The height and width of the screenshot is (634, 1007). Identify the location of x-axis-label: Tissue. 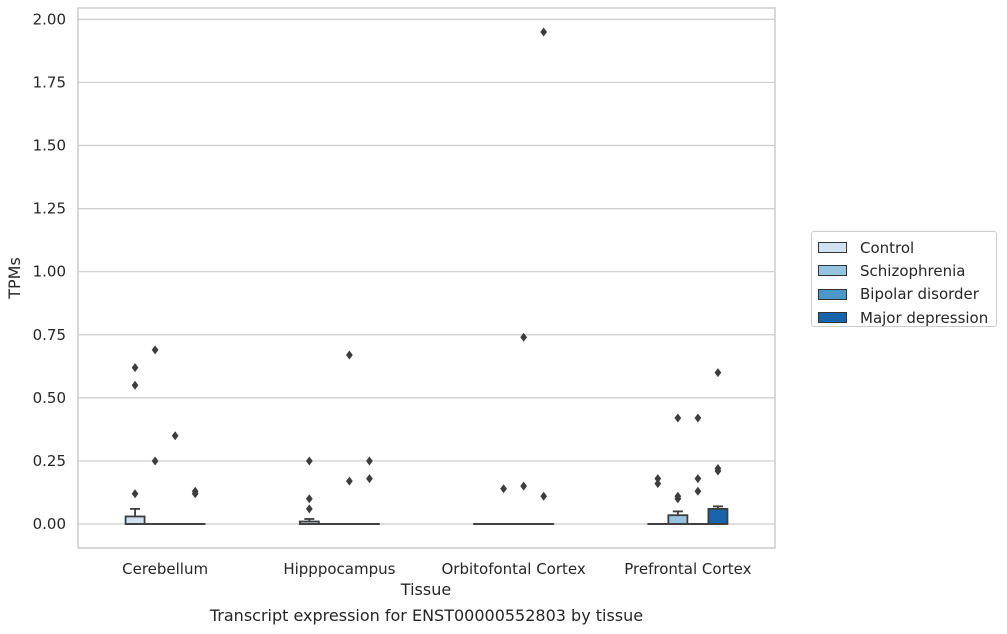
(425, 589).